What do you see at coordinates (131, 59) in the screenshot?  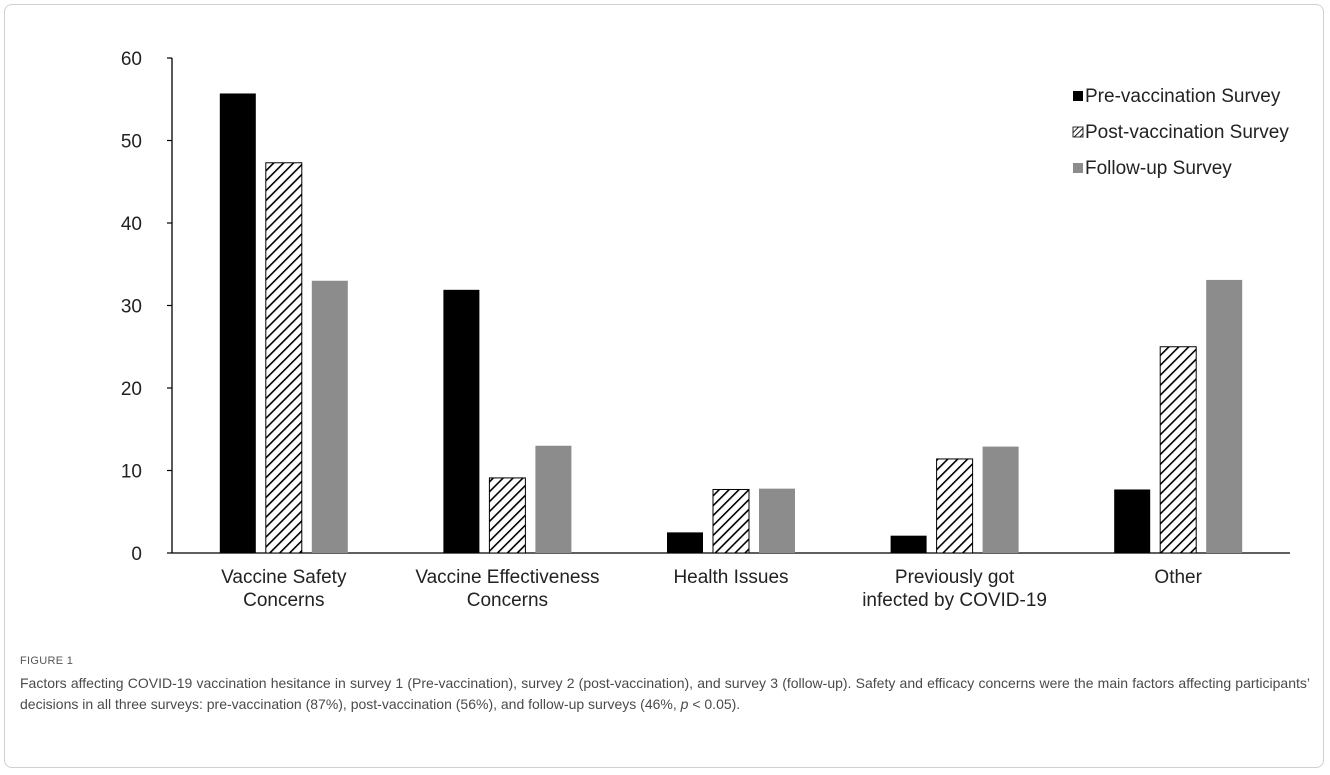 I see `y-tick-label: 60` at bounding box center [131, 59].